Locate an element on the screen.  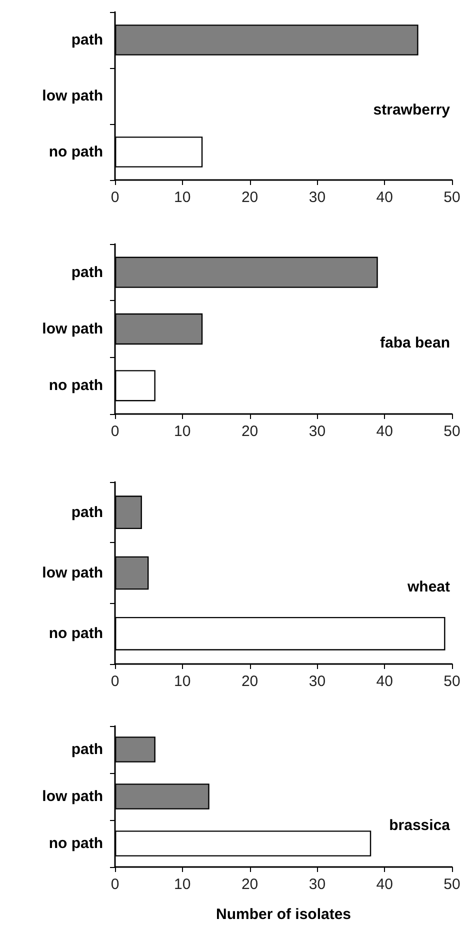
text: wheat is located at coordinates (428, 587).